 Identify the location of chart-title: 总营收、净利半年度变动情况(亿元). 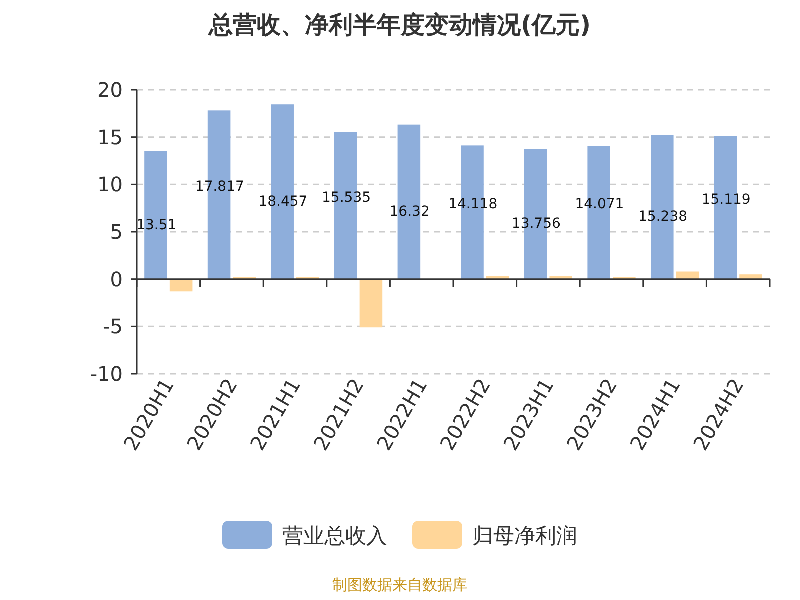
(399, 25).